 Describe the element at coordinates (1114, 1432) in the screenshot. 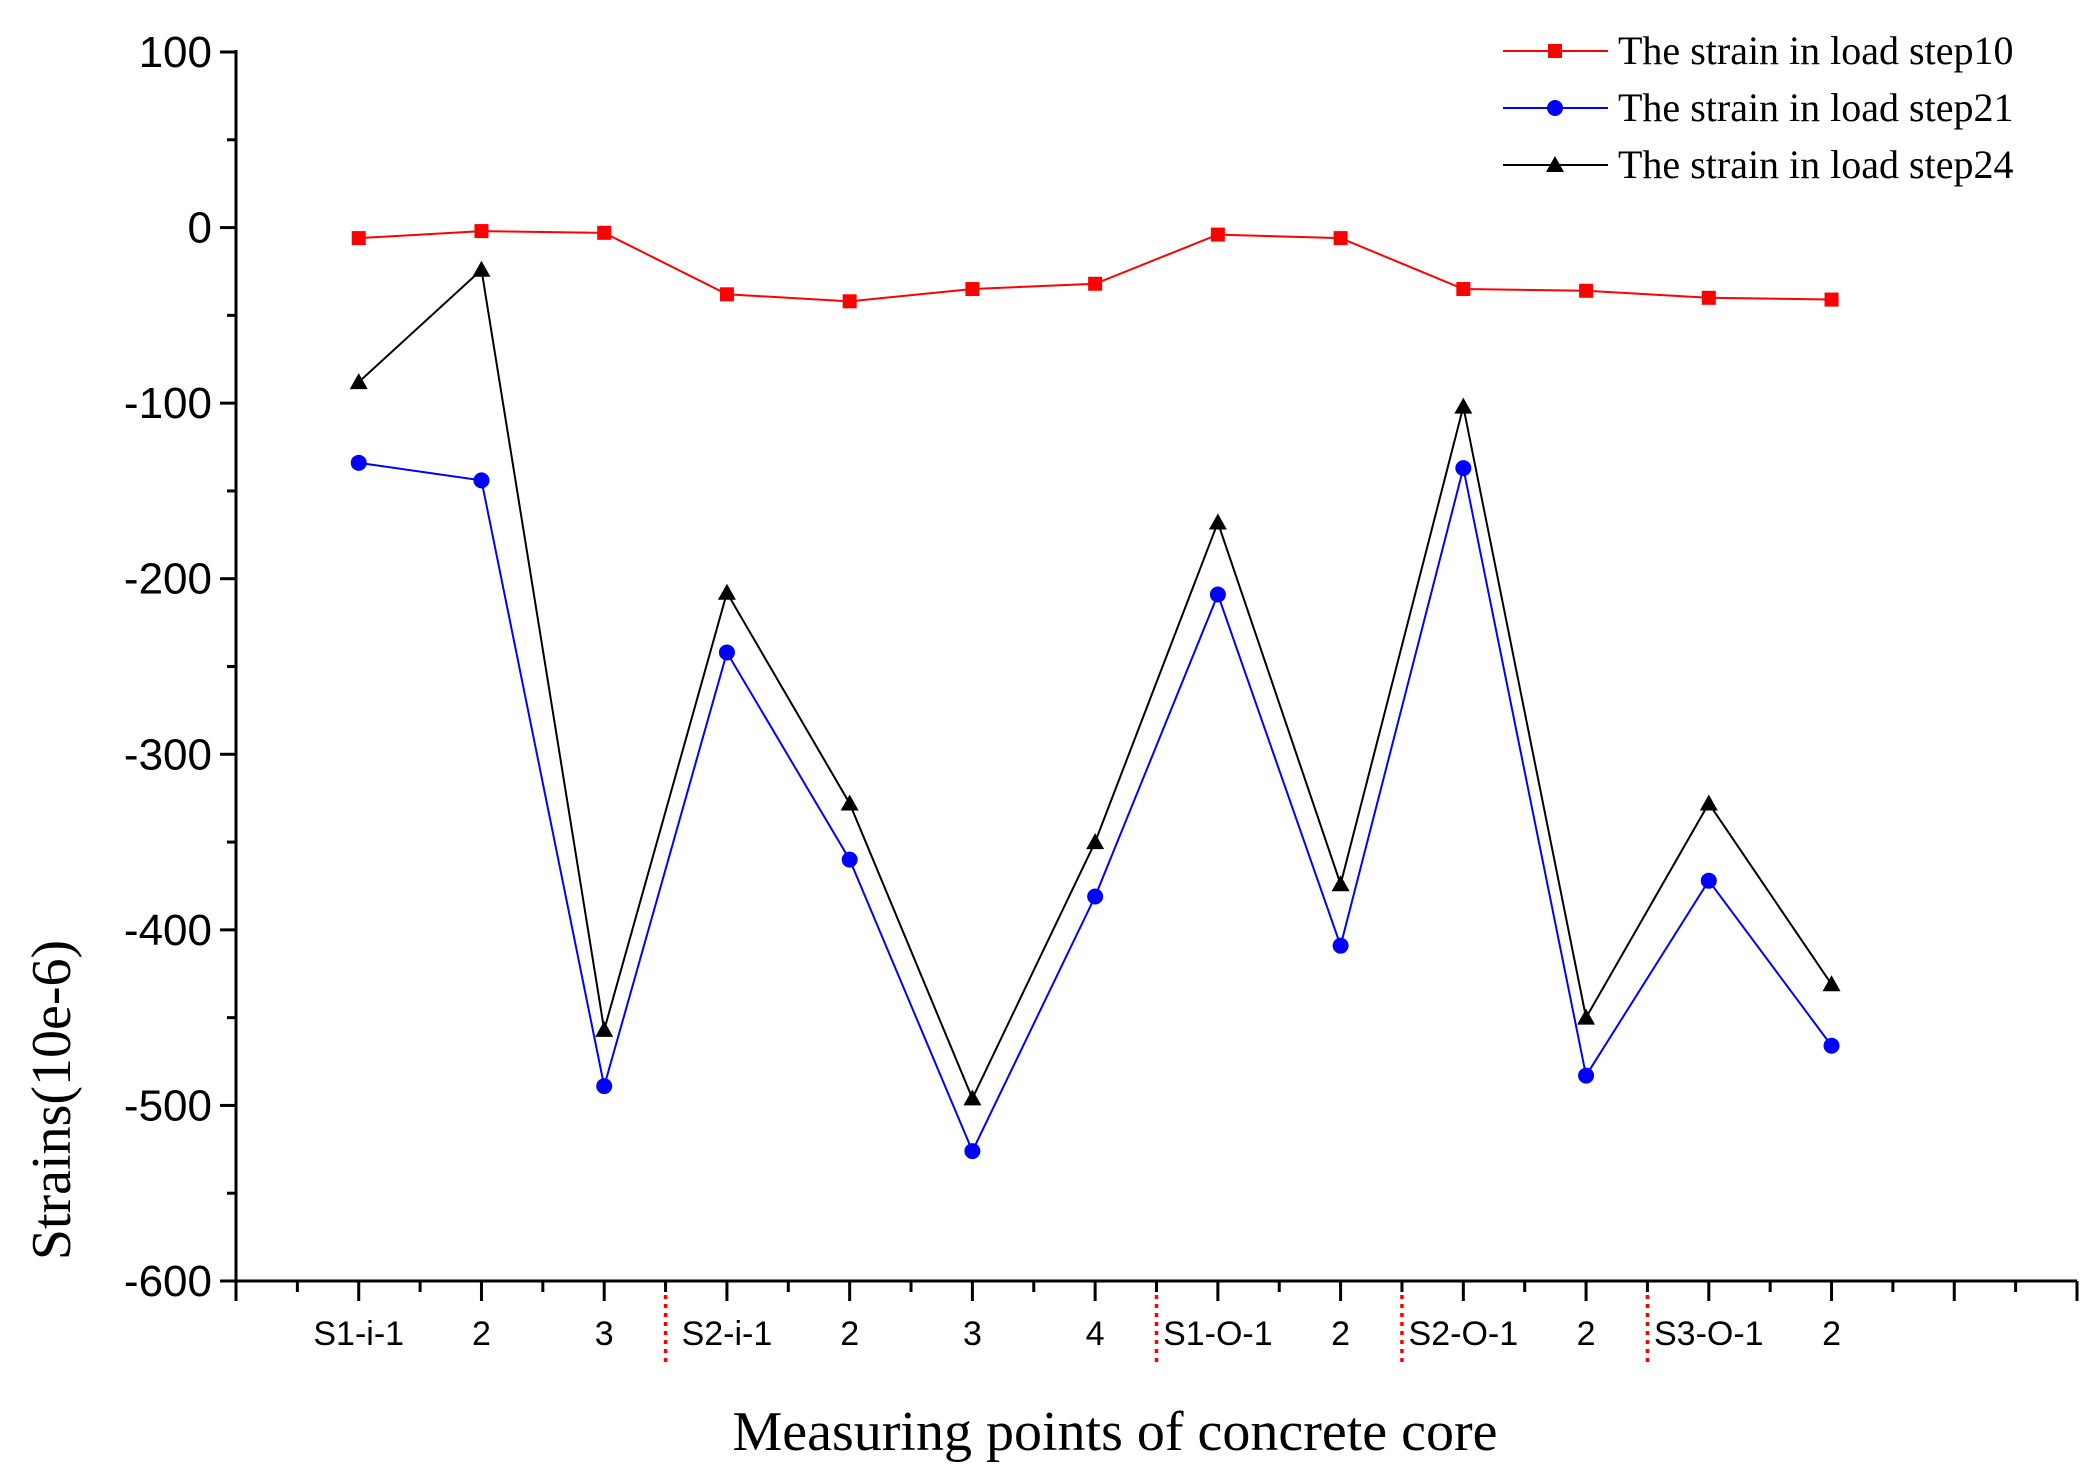

I see `x-axis-title: Measuring points of concrete core` at that location.